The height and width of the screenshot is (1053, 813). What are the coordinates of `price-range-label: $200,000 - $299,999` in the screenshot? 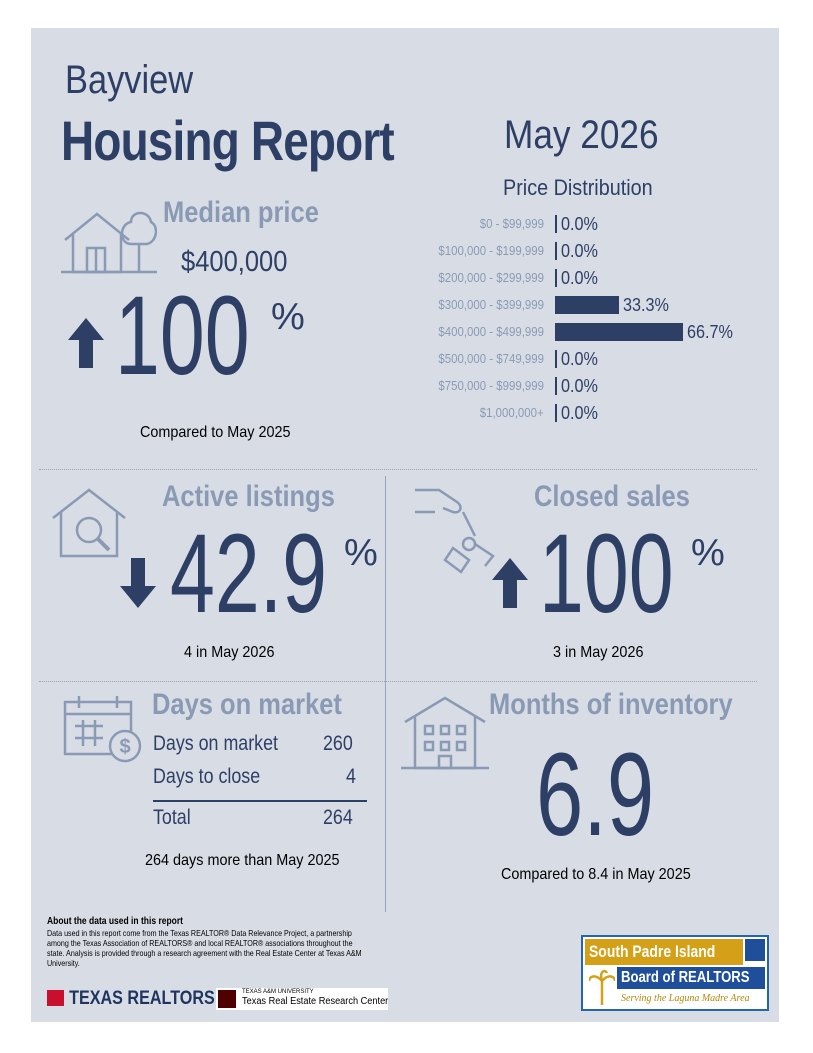 It's located at (491, 277).